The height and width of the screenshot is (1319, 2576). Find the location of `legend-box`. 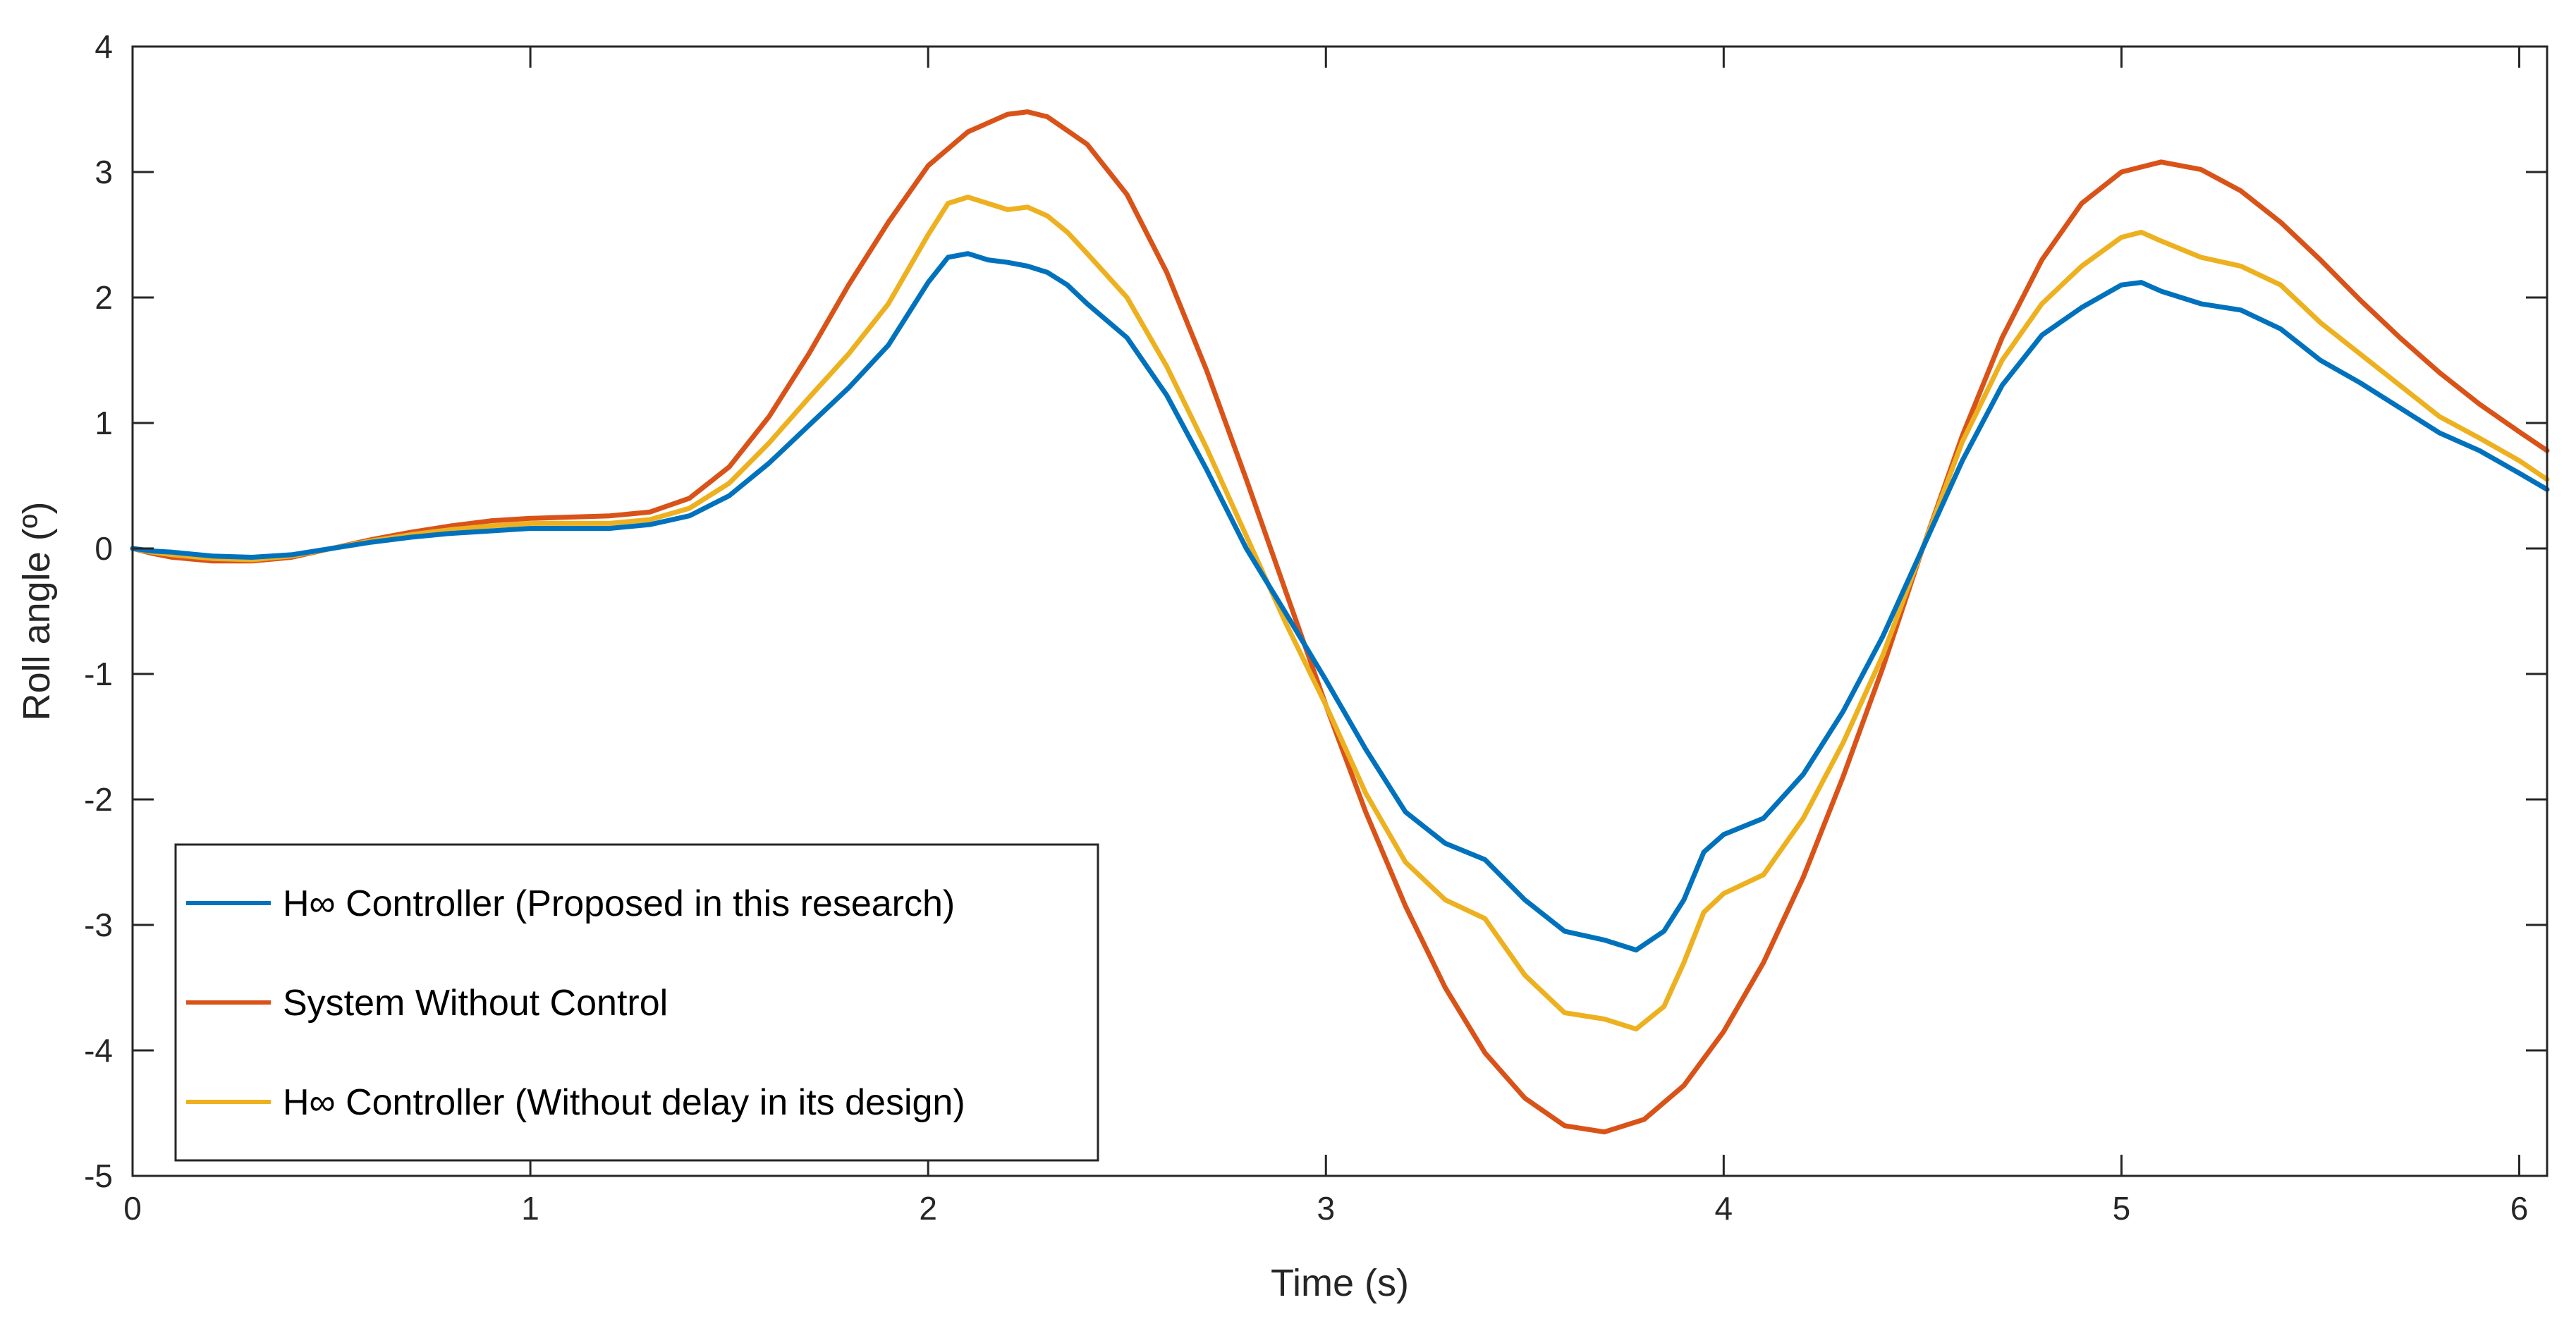

legend-box is located at coordinates (637, 1003).